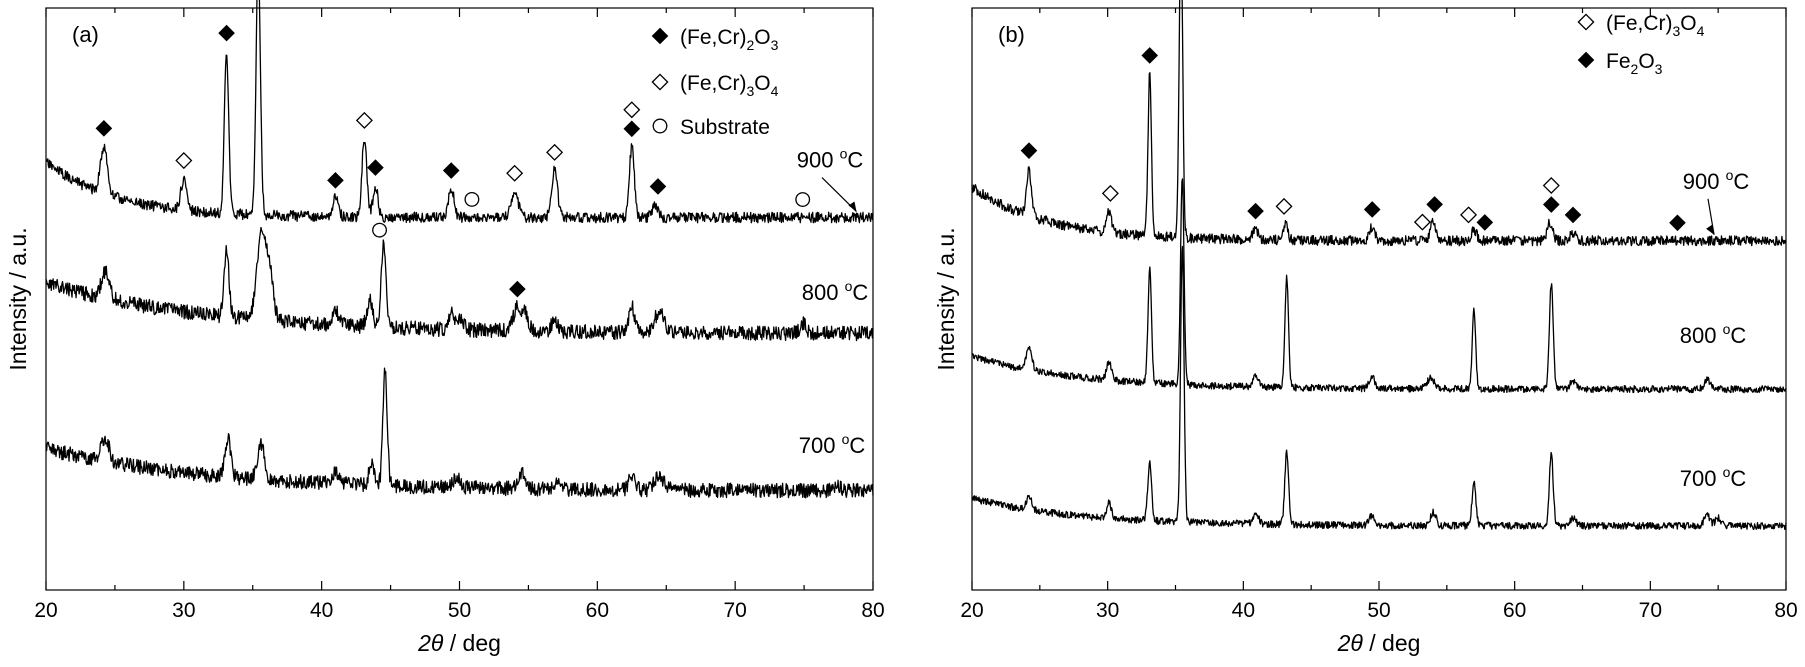  What do you see at coordinates (1711, 216) in the screenshot?
I see `temperature-arrow` at bounding box center [1711, 216].